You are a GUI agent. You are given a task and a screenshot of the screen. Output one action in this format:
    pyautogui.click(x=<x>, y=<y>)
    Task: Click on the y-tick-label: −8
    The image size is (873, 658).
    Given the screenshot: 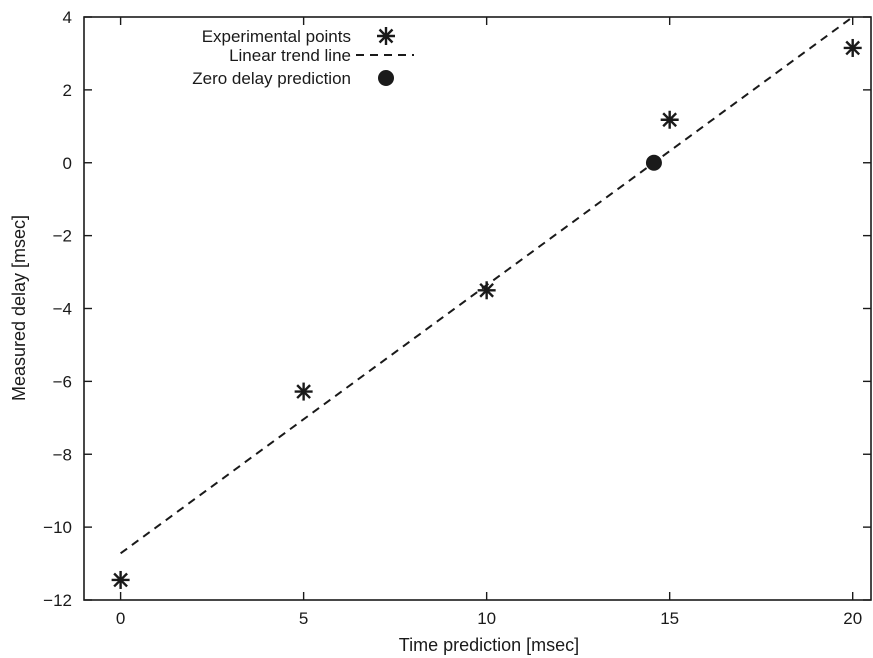 What is the action you would take?
    pyautogui.click(x=62, y=454)
    